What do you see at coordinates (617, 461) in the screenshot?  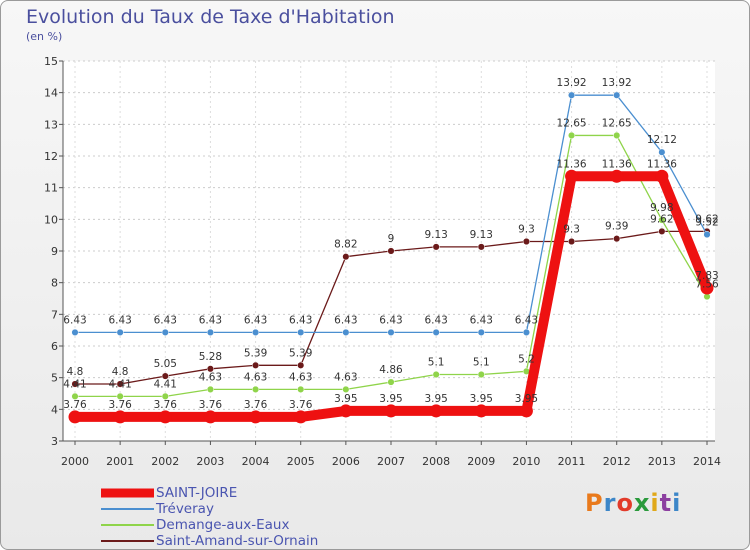 I see `x-tick-label: 2012` at bounding box center [617, 461].